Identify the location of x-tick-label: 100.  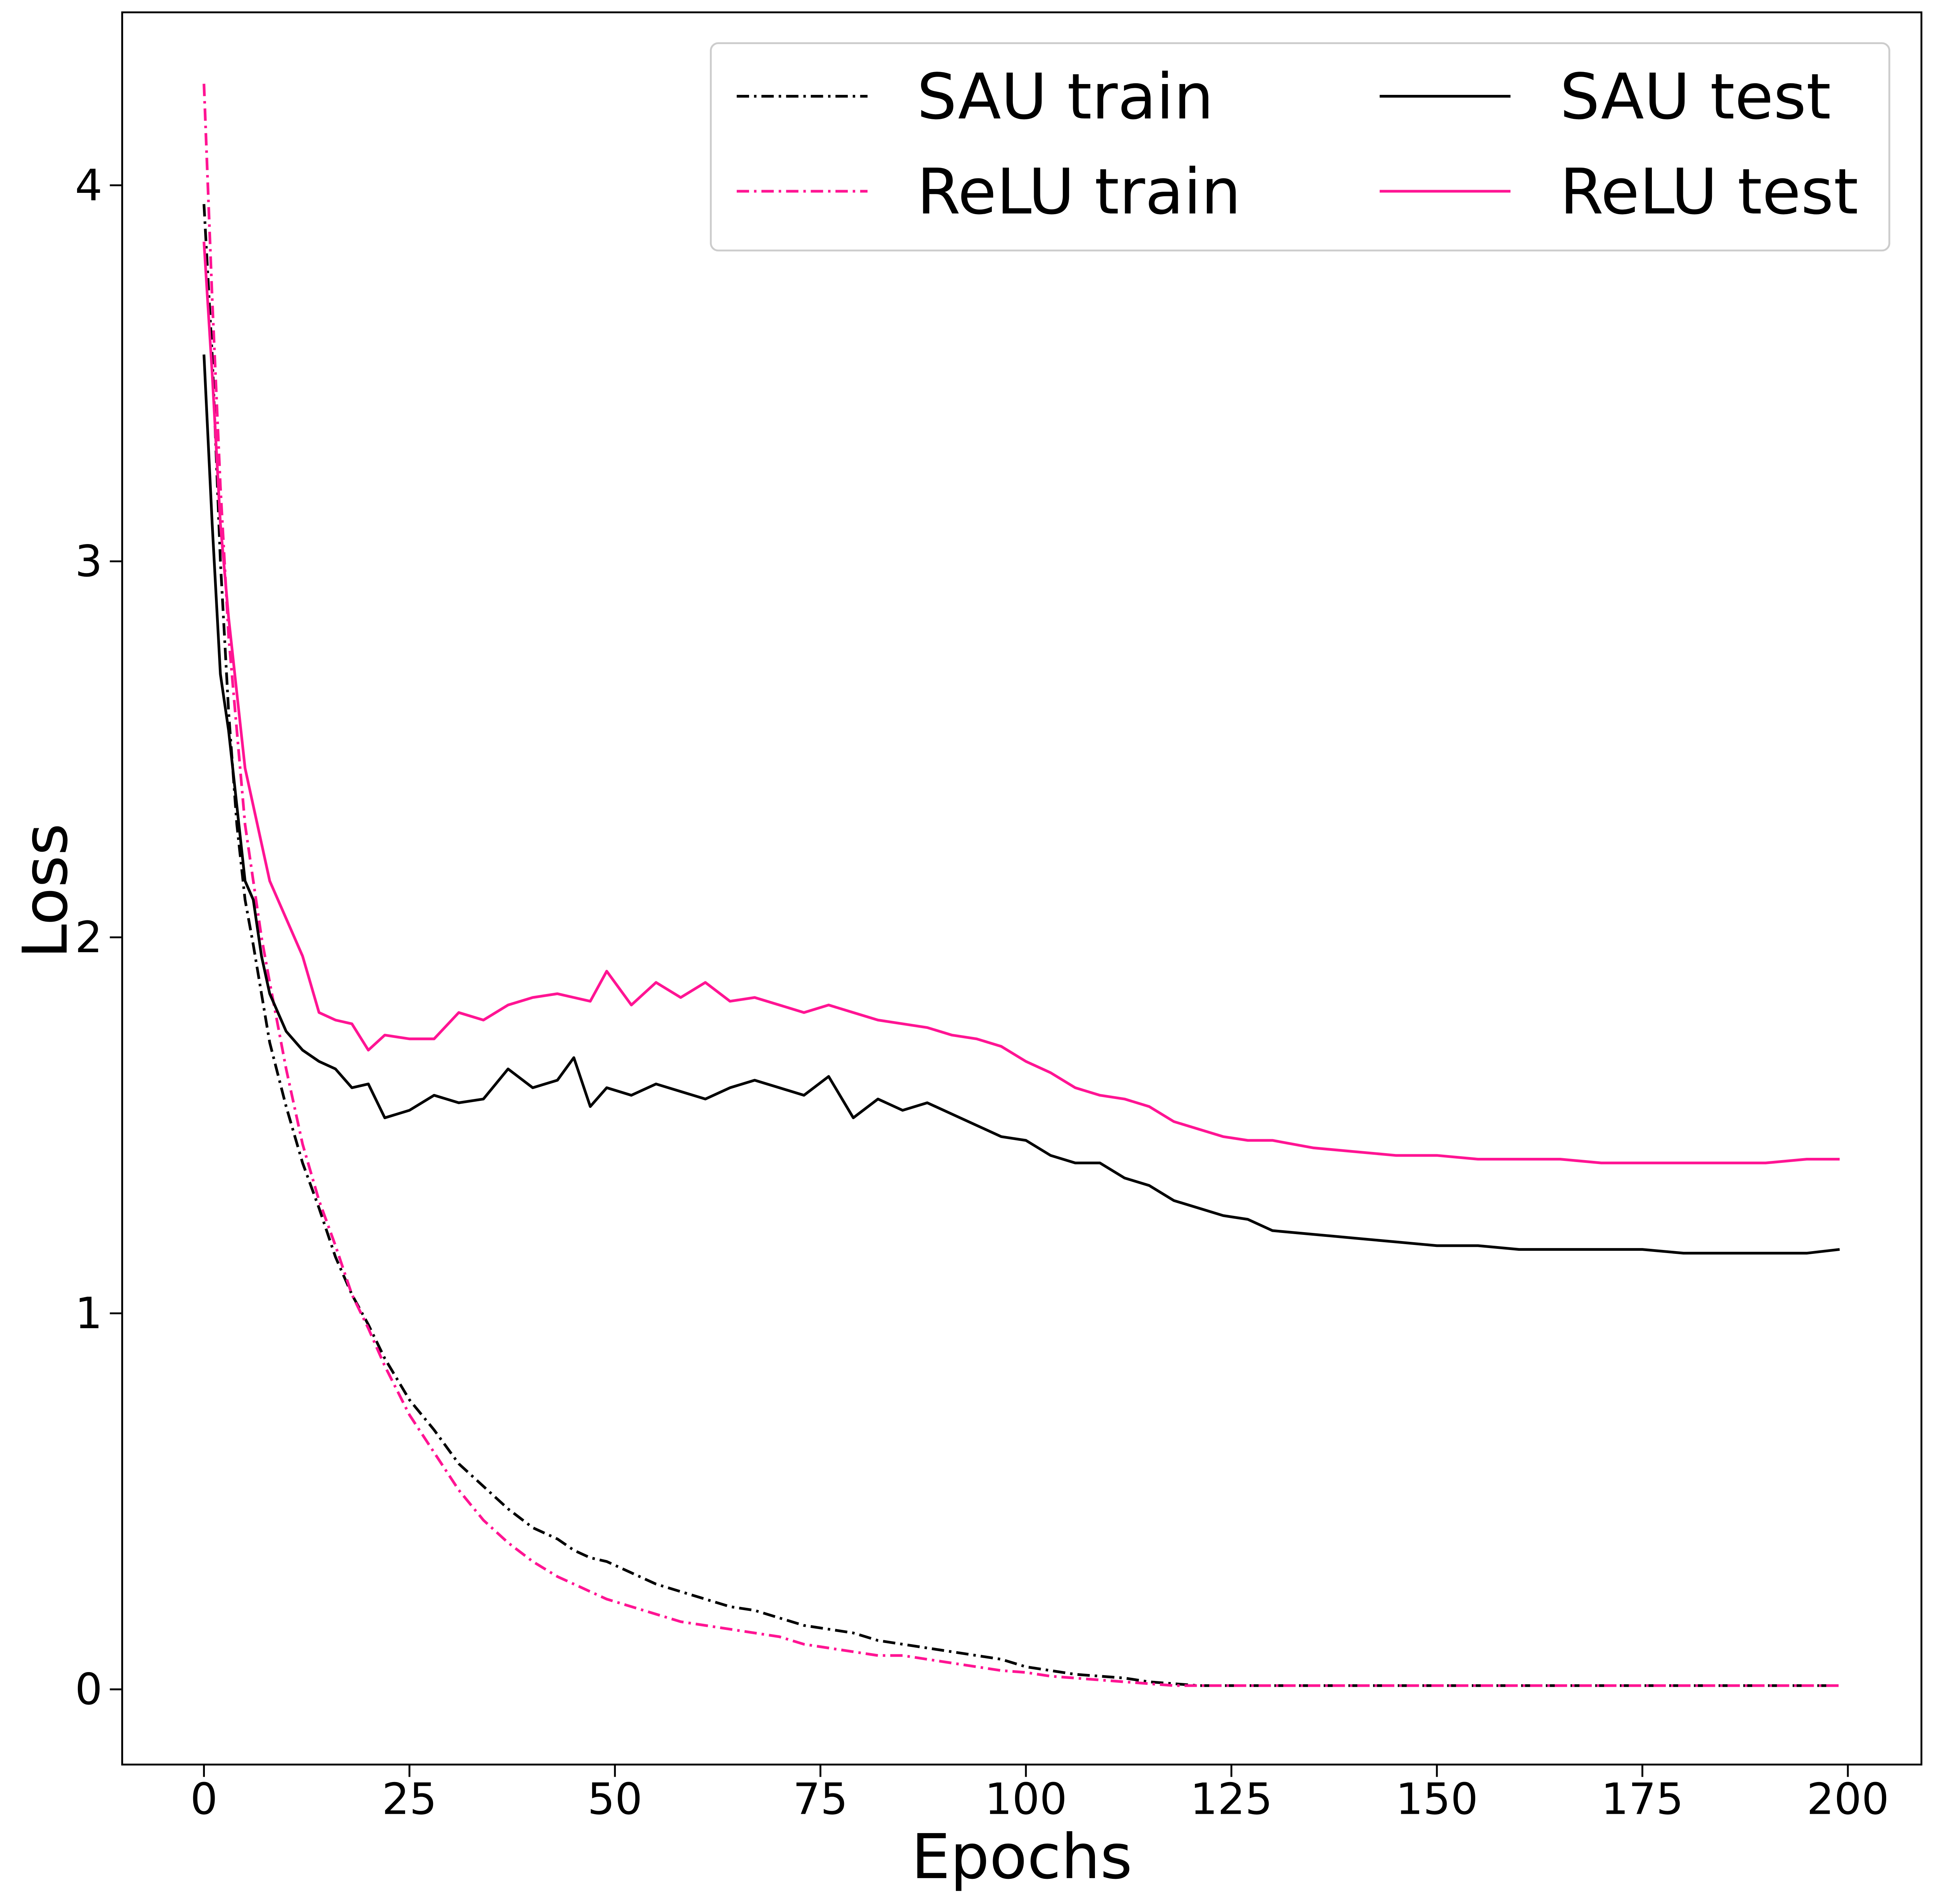
(1026, 1799).